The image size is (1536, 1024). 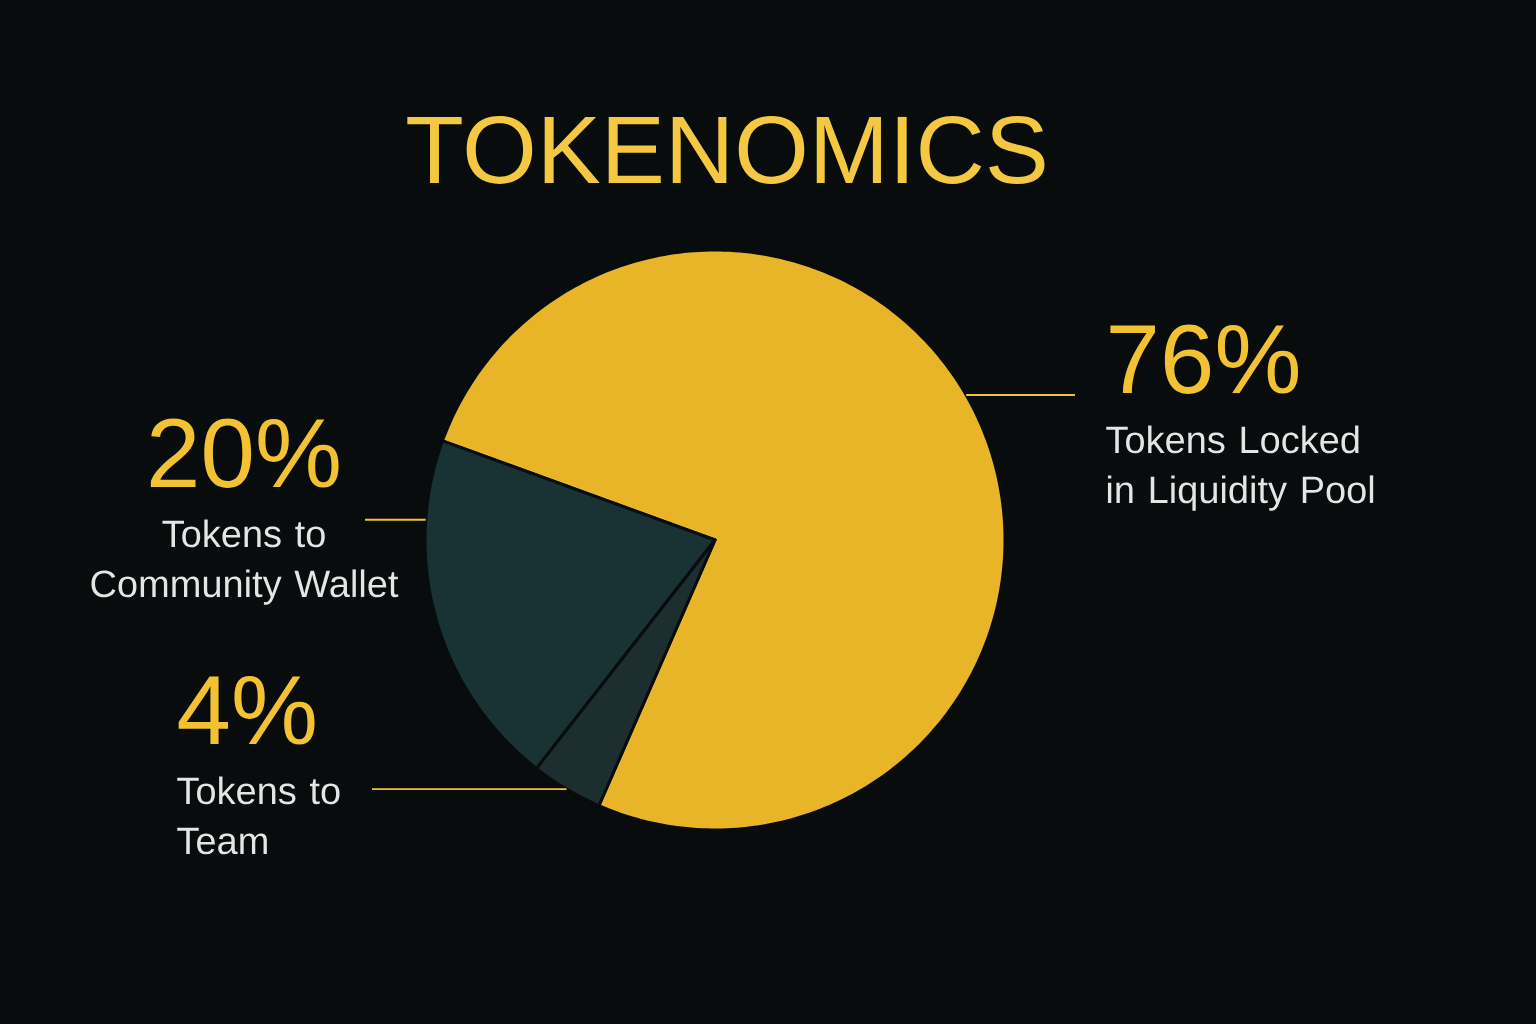 I want to click on data-label: 4%, so click(x=246, y=710).